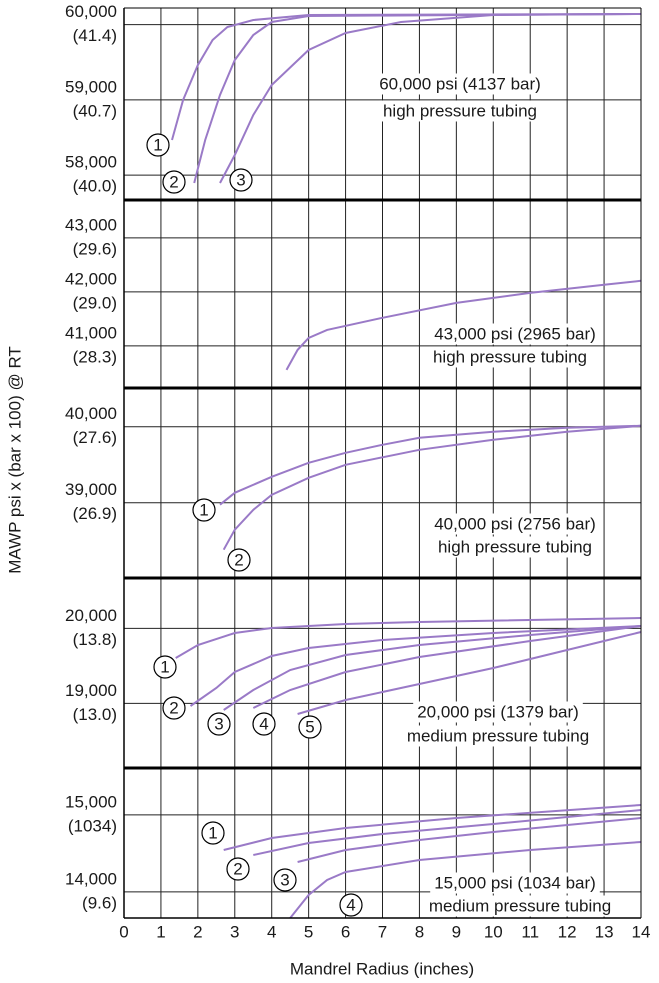 The width and height of the screenshot is (659, 983). Describe the element at coordinates (95, 356) in the screenshot. I see `y-tick-sublabel: (28.3)` at that location.